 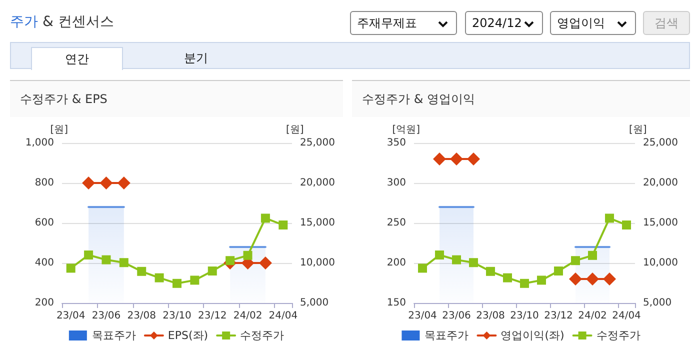 What do you see at coordinates (44, 183) in the screenshot?
I see `y-tick-label: 800` at bounding box center [44, 183].